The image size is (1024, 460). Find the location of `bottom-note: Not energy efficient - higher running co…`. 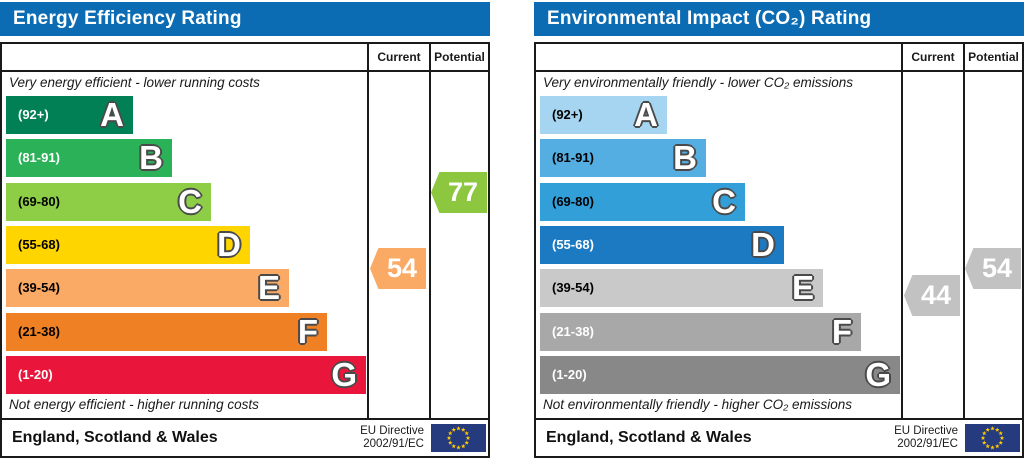

bottom-note: Not energy efficient - higher running co… is located at coordinates (134, 404).